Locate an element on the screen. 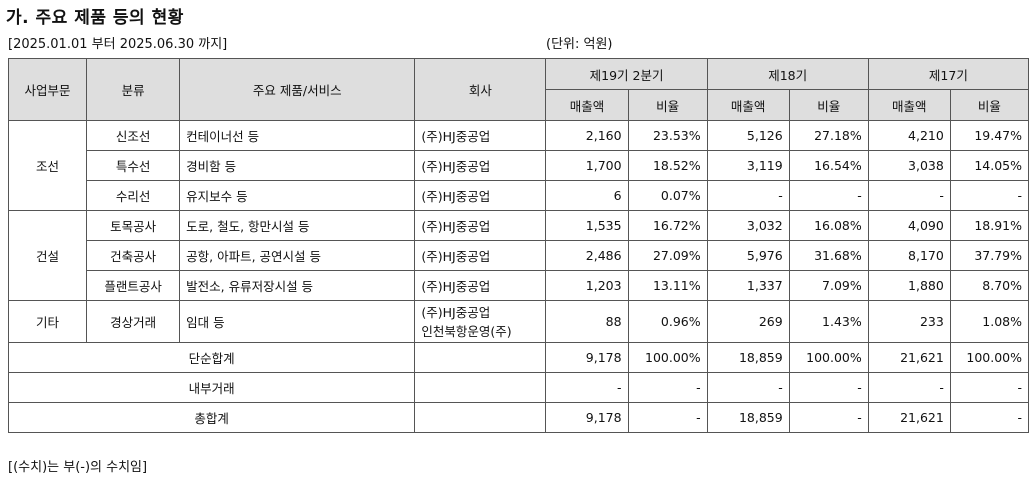  total-row: 내부거래 - - - - - - is located at coordinates (518, 387).